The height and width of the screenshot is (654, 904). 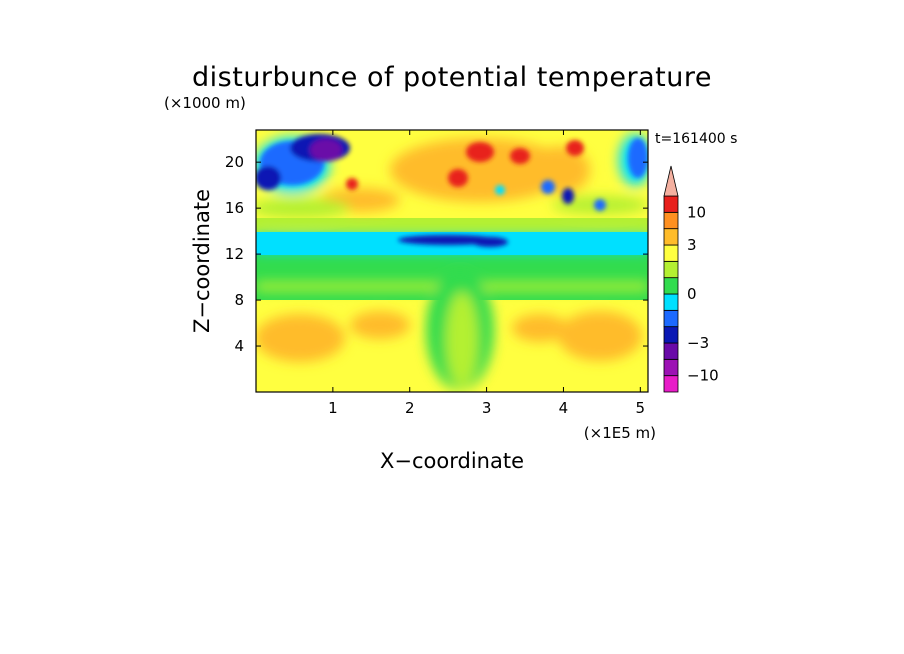 What do you see at coordinates (410, 408) in the screenshot?
I see `x-tick-label-1: 2` at bounding box center [410, 408].